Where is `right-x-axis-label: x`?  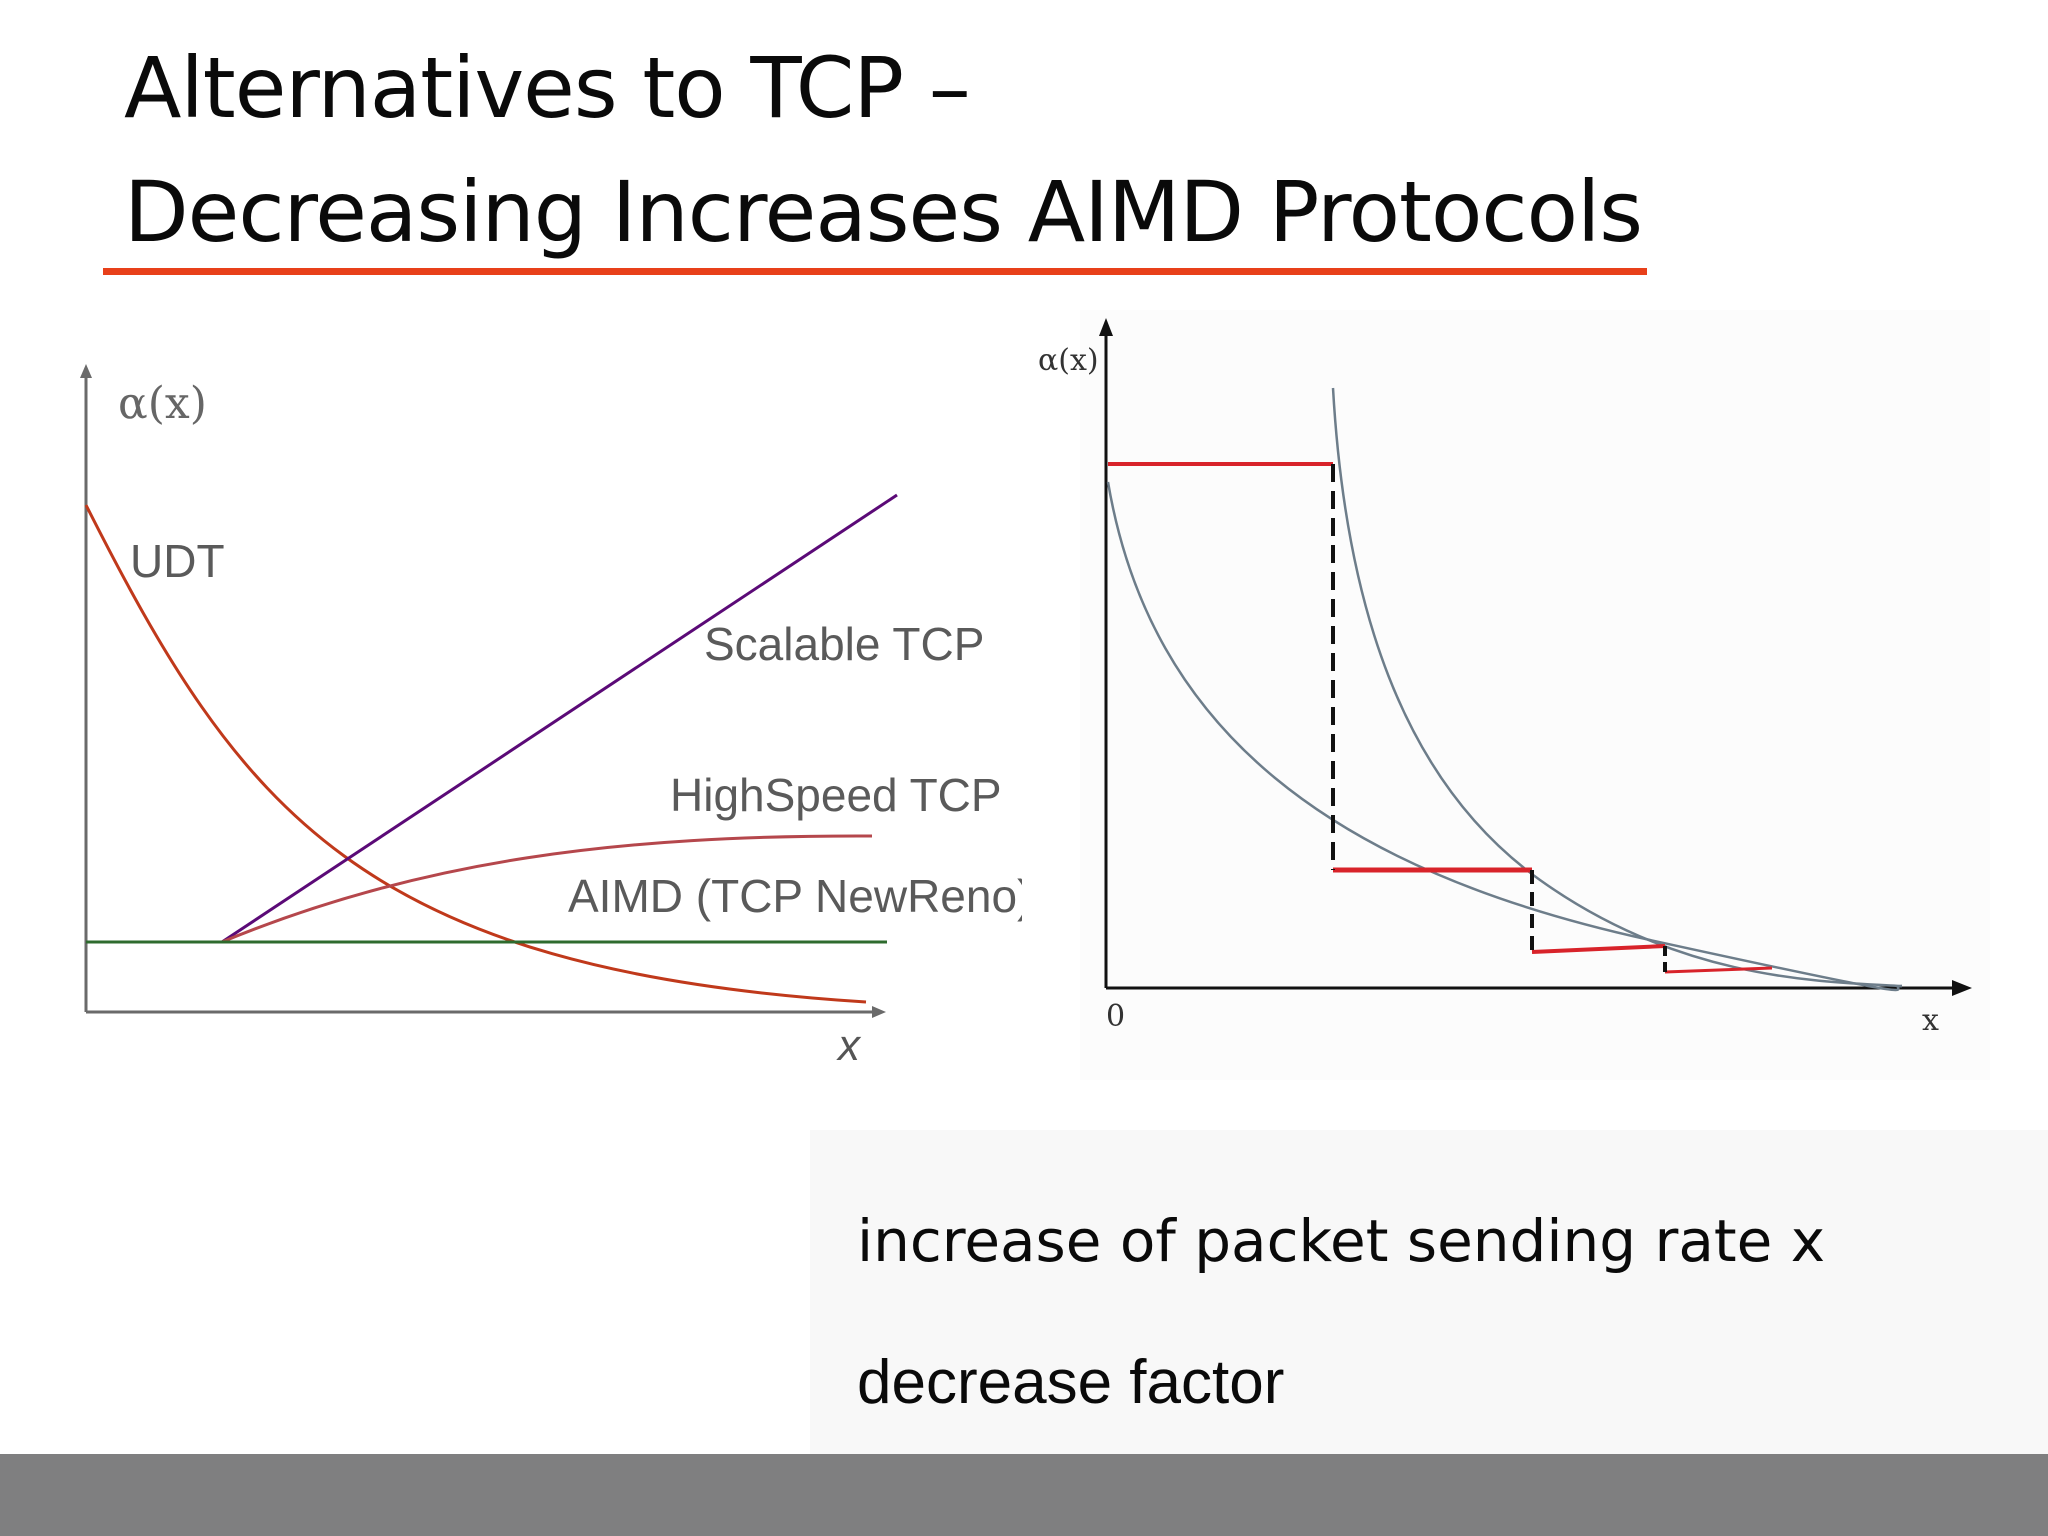
right-x-axis-label: x is located at coordinates (1930, 1020).